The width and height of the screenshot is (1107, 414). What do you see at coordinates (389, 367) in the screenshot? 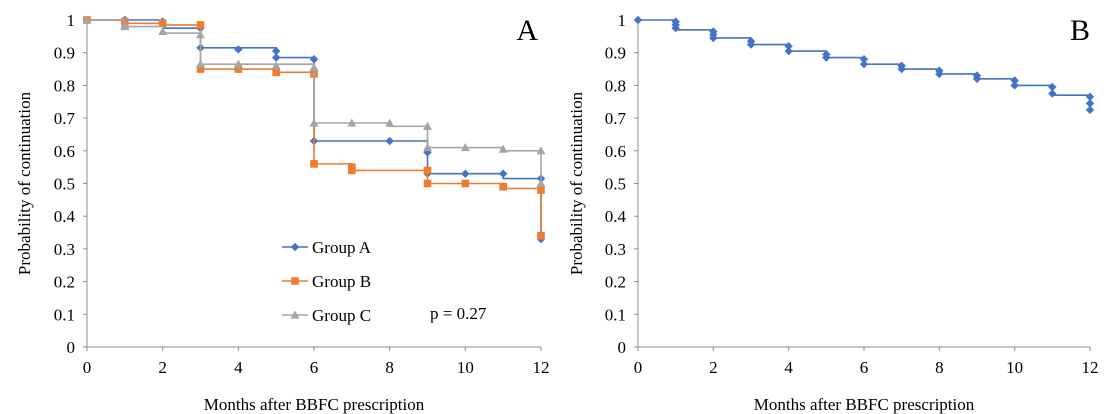
I see `x-tick-label: 8` at bounding box center [389, 367].